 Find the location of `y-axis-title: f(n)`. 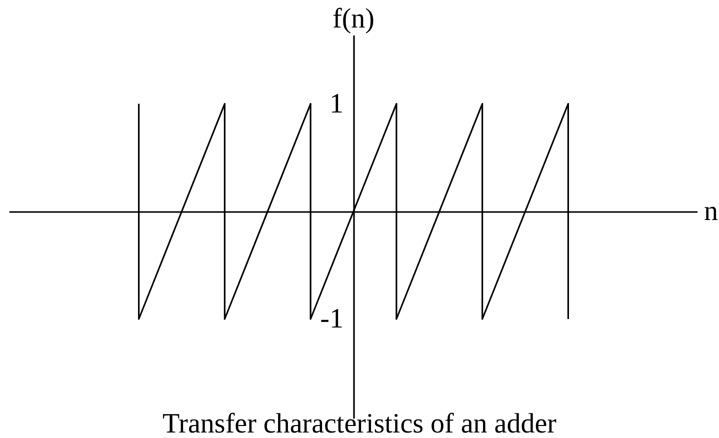

y-axis-title: f(n) is located at coordinates (353, 19).